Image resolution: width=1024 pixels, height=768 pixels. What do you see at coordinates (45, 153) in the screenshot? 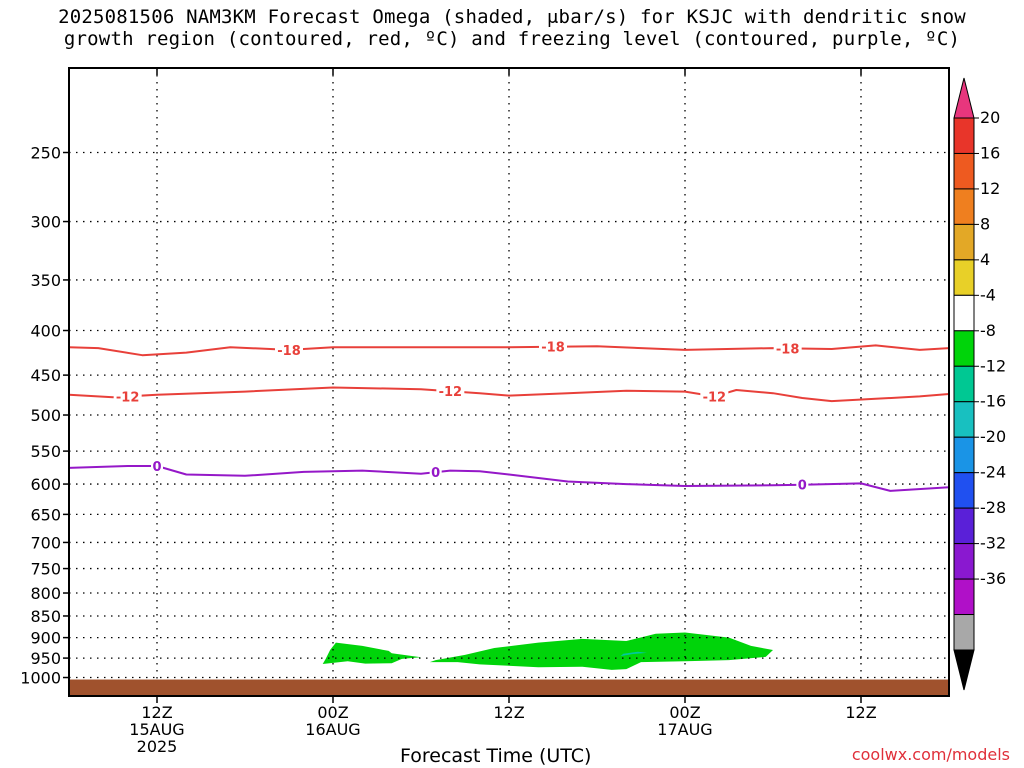
I see `y-tick-label-250: 250` at bounding box center [45, 153].